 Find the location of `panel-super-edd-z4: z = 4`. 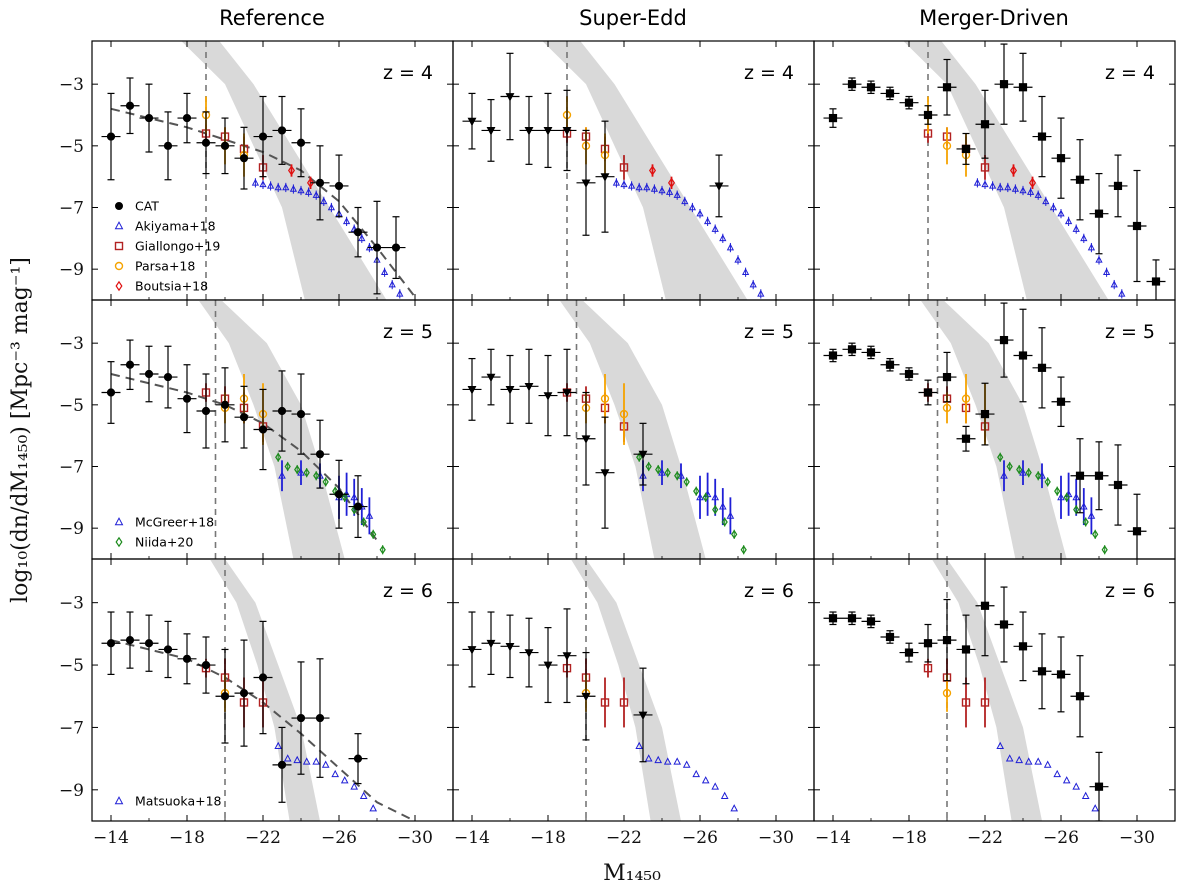

panel-super-edd-z4: z = 4 is located at coordinates (633, 170).